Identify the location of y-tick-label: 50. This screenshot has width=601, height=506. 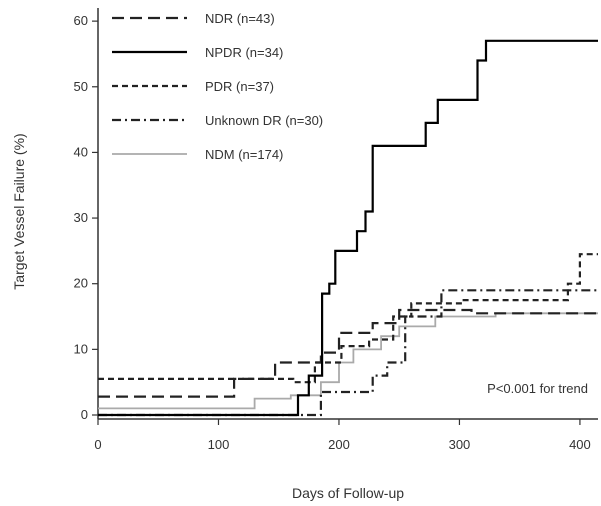
(81, 86).